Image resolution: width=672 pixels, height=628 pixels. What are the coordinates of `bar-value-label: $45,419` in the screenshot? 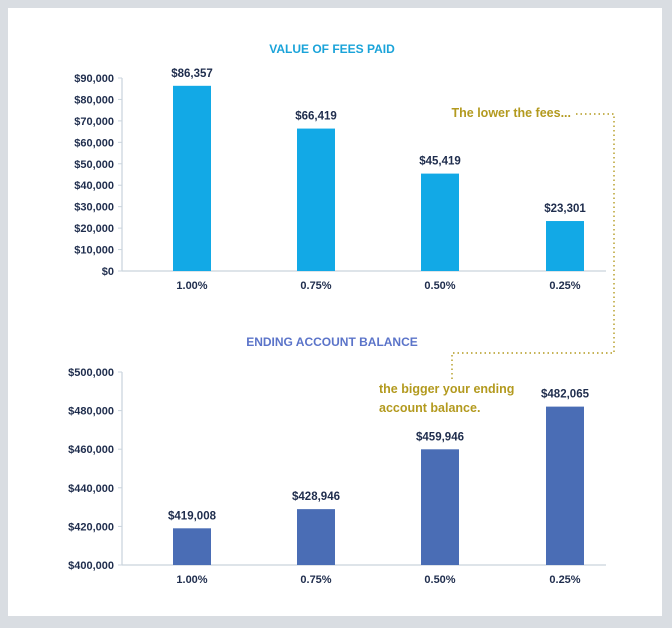 It's located at (440, 162).